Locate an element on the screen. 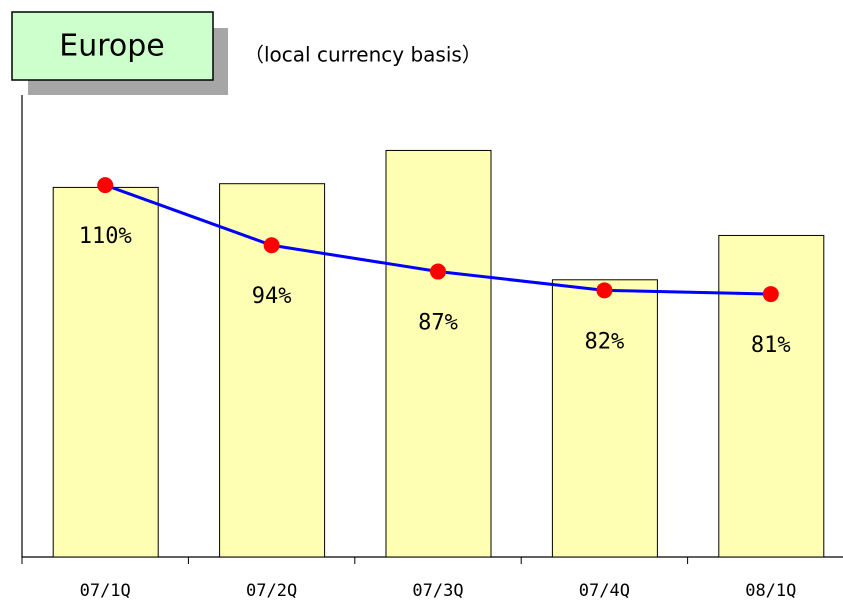 The image size is (843, 613). x-tick-label: 07/4Q is located at coordinates (604, 591).